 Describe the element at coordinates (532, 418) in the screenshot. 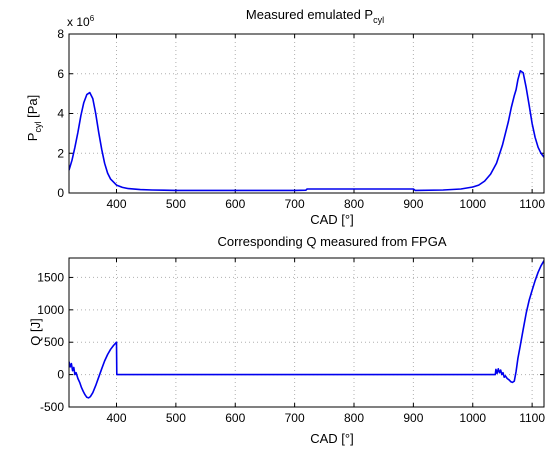

I see `chart-2-x-tick-label: 1100` at that location.